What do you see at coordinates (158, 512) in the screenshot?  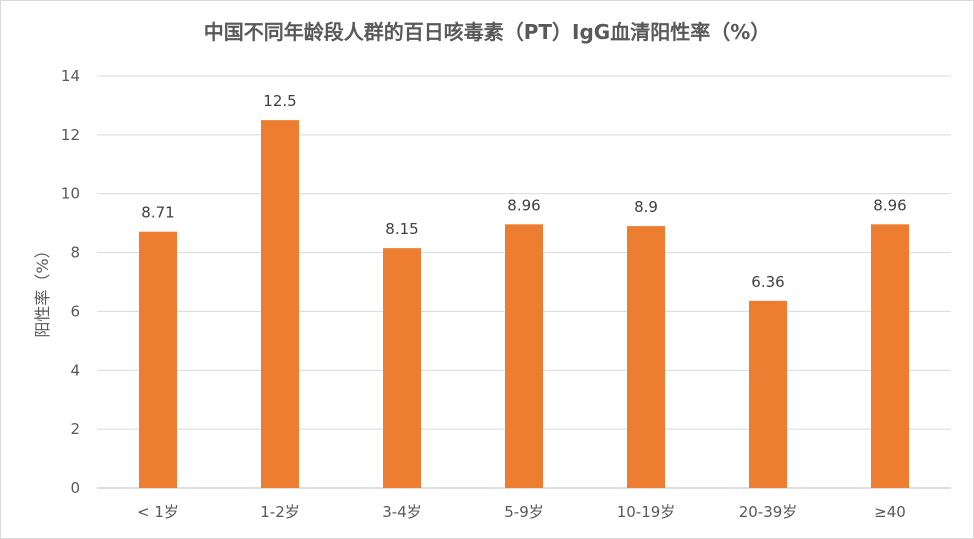 I see `x-tick-label: < 1岁` at bounding box center [158, 512].